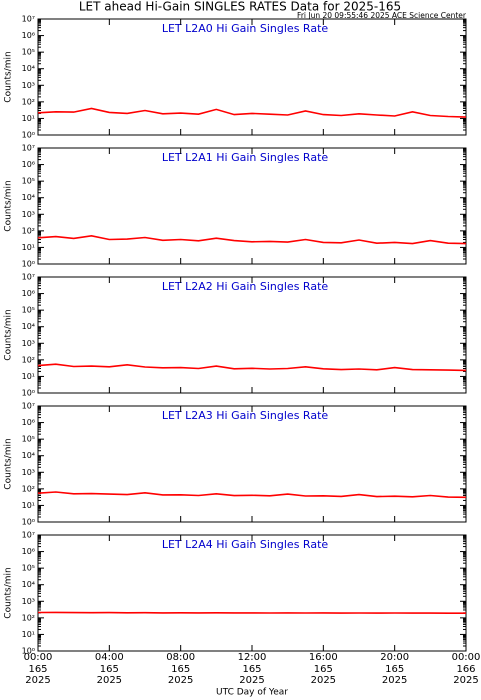  Describe the element at coordinates (245, 28) in the screenshot. I see `panel-title: LET L2A0 Hi Gain Singles Rate` at that location.